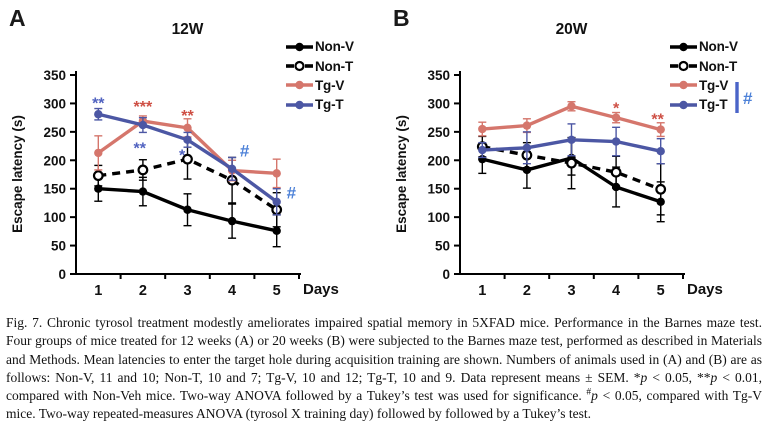 This screenshot has width=768, height=430. I want to click on legend-item-tg-t: Tg-T, so click(703, 104).